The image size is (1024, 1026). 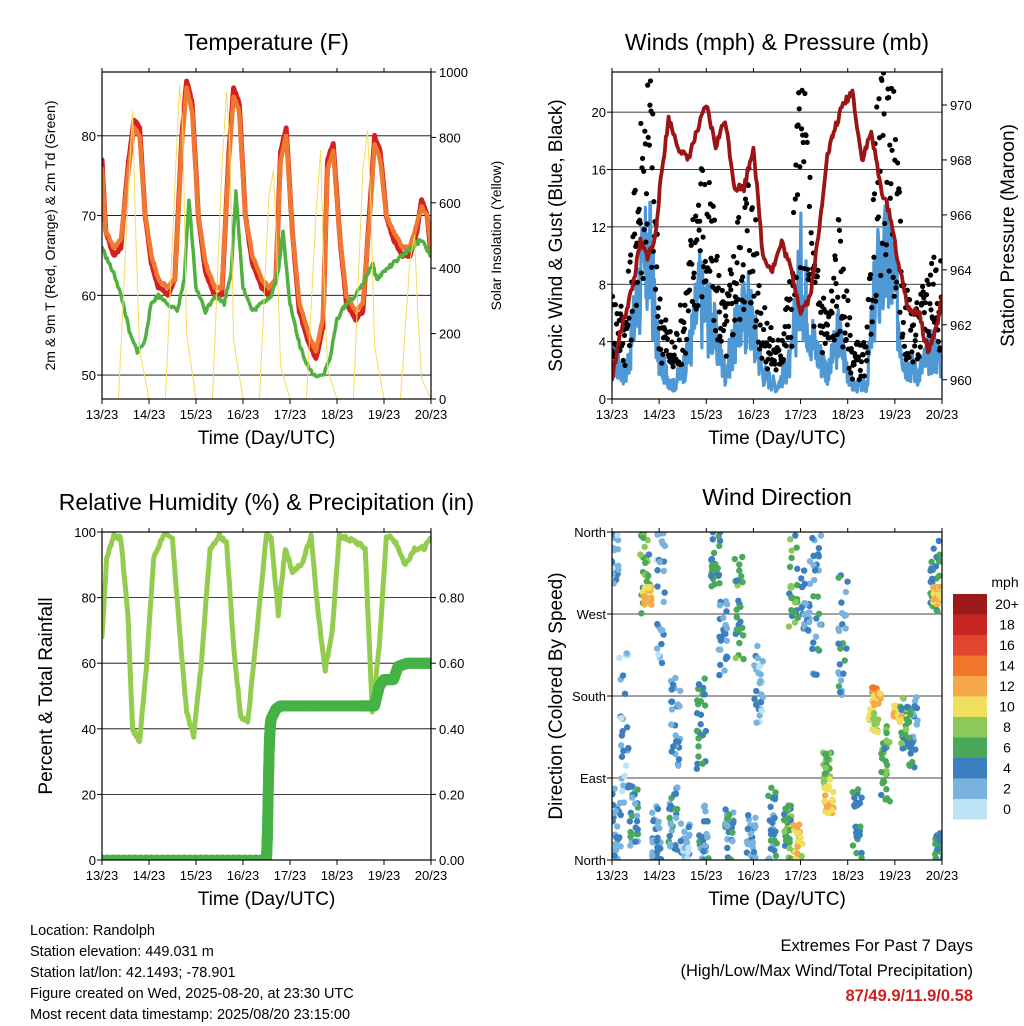 I want to click on winds-y-tick-label: 16, so click(x=599, y=170).